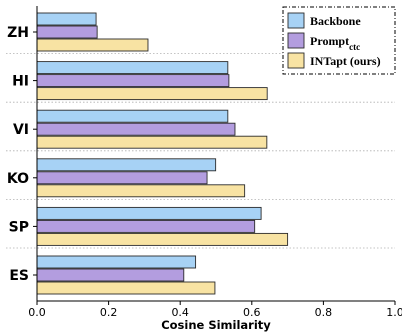 The height and width of the screenshot is (333, 402). What do you see at coordinates (180, 312) in the screenshot?
I see `x-tick-label: 0.4` at bounding box center [180, 312].